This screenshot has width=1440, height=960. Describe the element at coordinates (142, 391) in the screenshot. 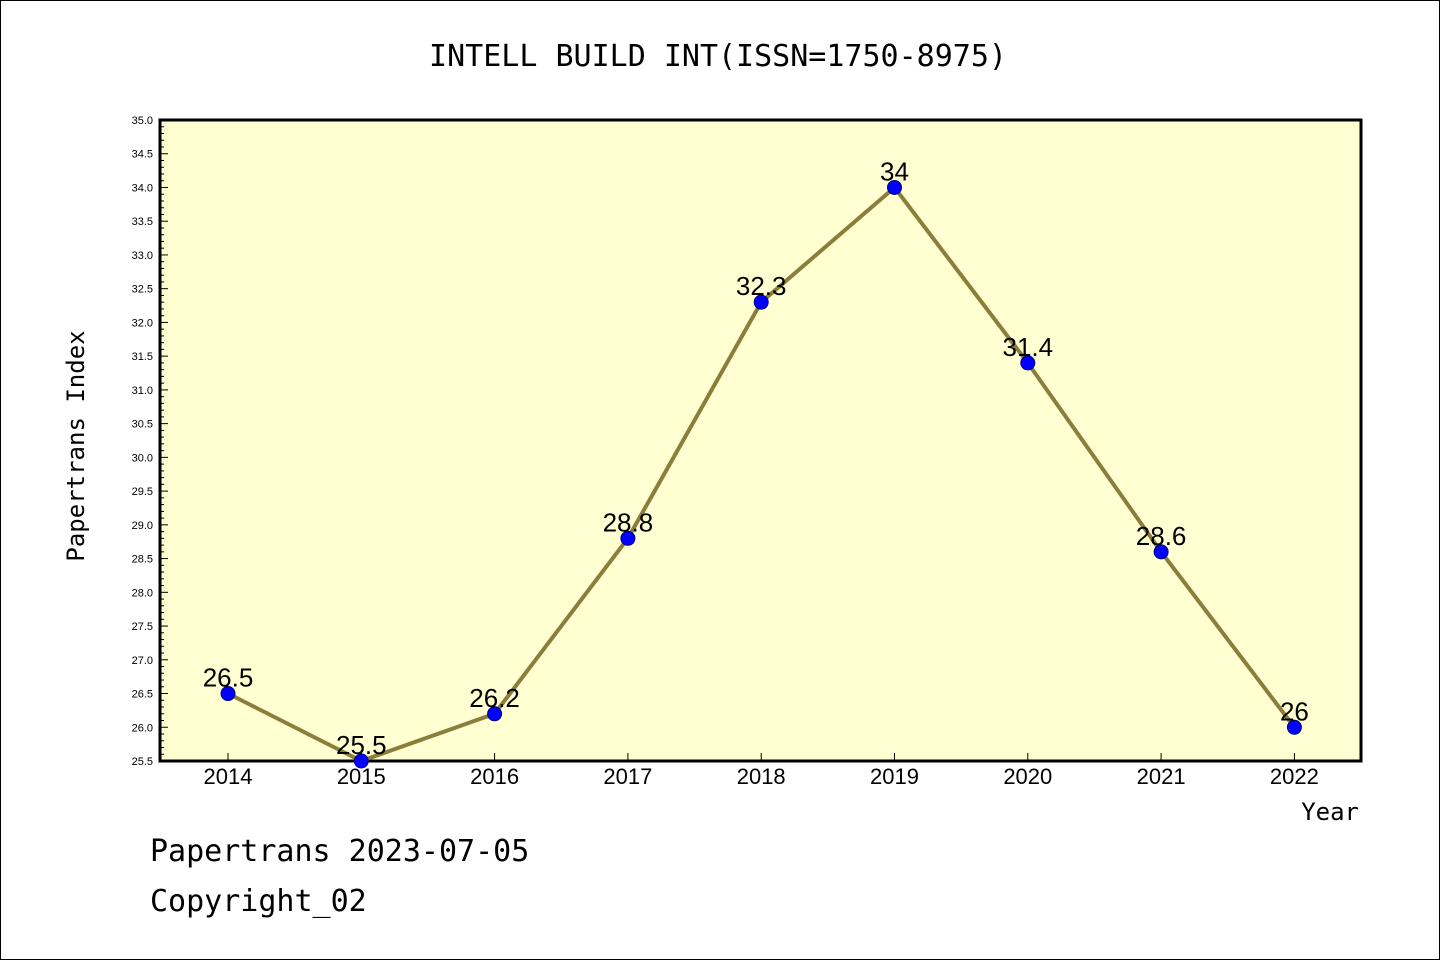

I see `y-tick-label: 31.0` at that location.